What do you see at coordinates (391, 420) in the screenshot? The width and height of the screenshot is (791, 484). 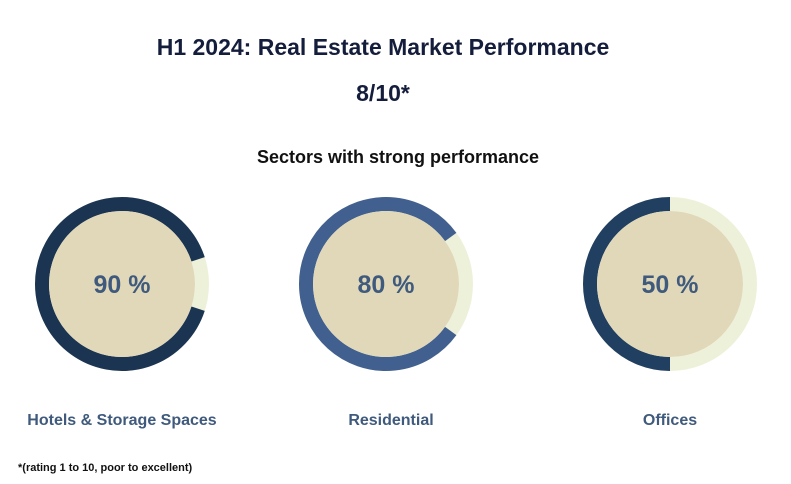 I see `category-label-residential: Residential` at bounding box center [391, 420].